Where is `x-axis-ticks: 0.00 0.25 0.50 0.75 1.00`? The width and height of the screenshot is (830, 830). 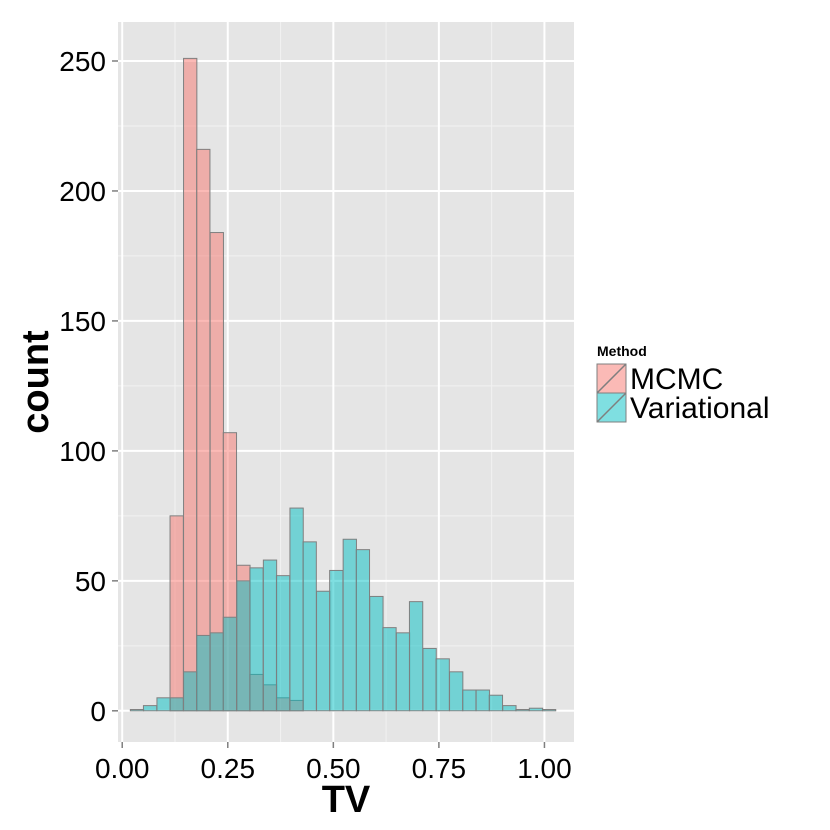 x-axis-ticks: 0.00 0.25 0.50 0.75 1.00 is located at coordinates (333, 763).